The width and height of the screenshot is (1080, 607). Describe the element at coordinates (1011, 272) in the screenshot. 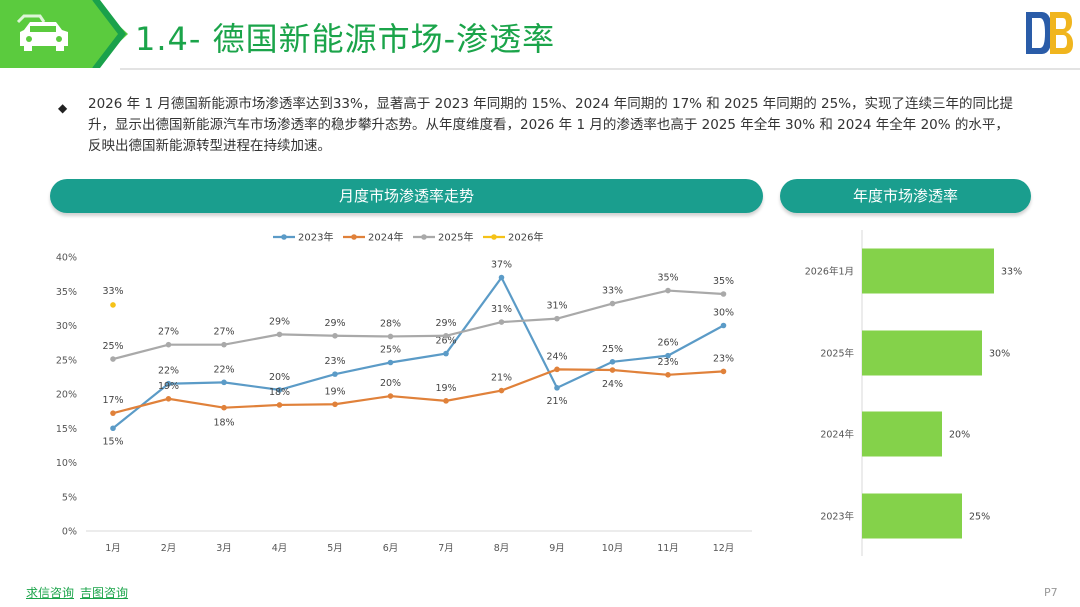

I see `bar-value-label: 33%` at that location.